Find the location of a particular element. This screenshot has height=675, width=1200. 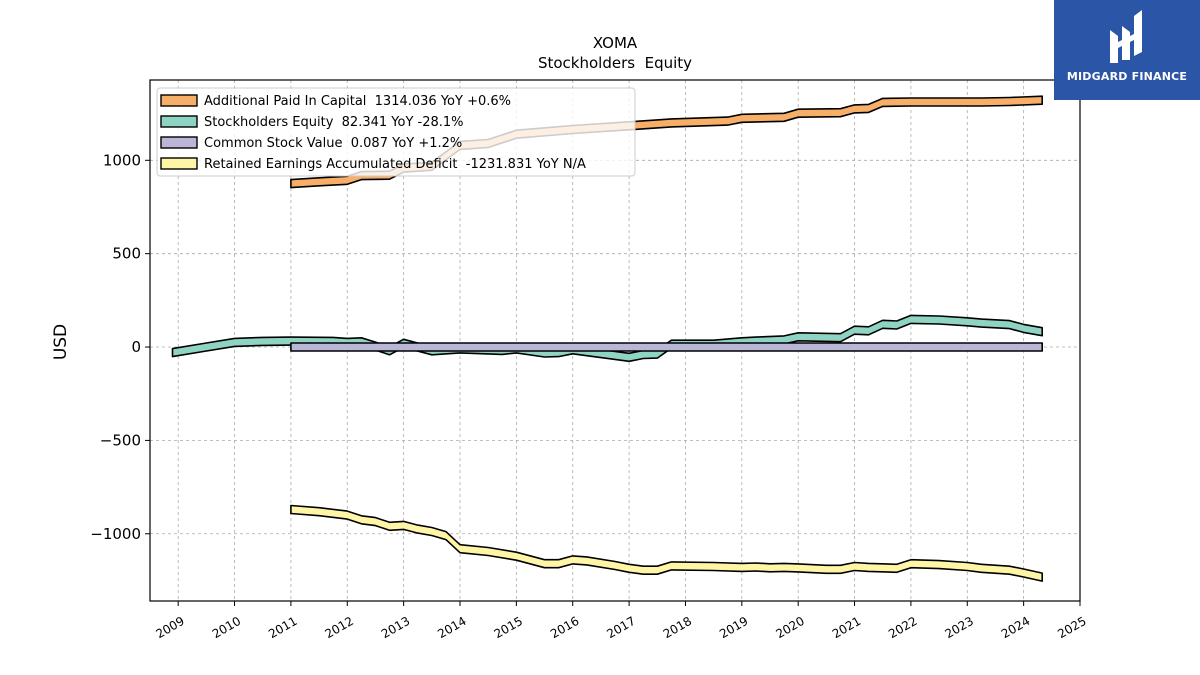

x-tick-label: 2018 is located at coordinates (677, 627).